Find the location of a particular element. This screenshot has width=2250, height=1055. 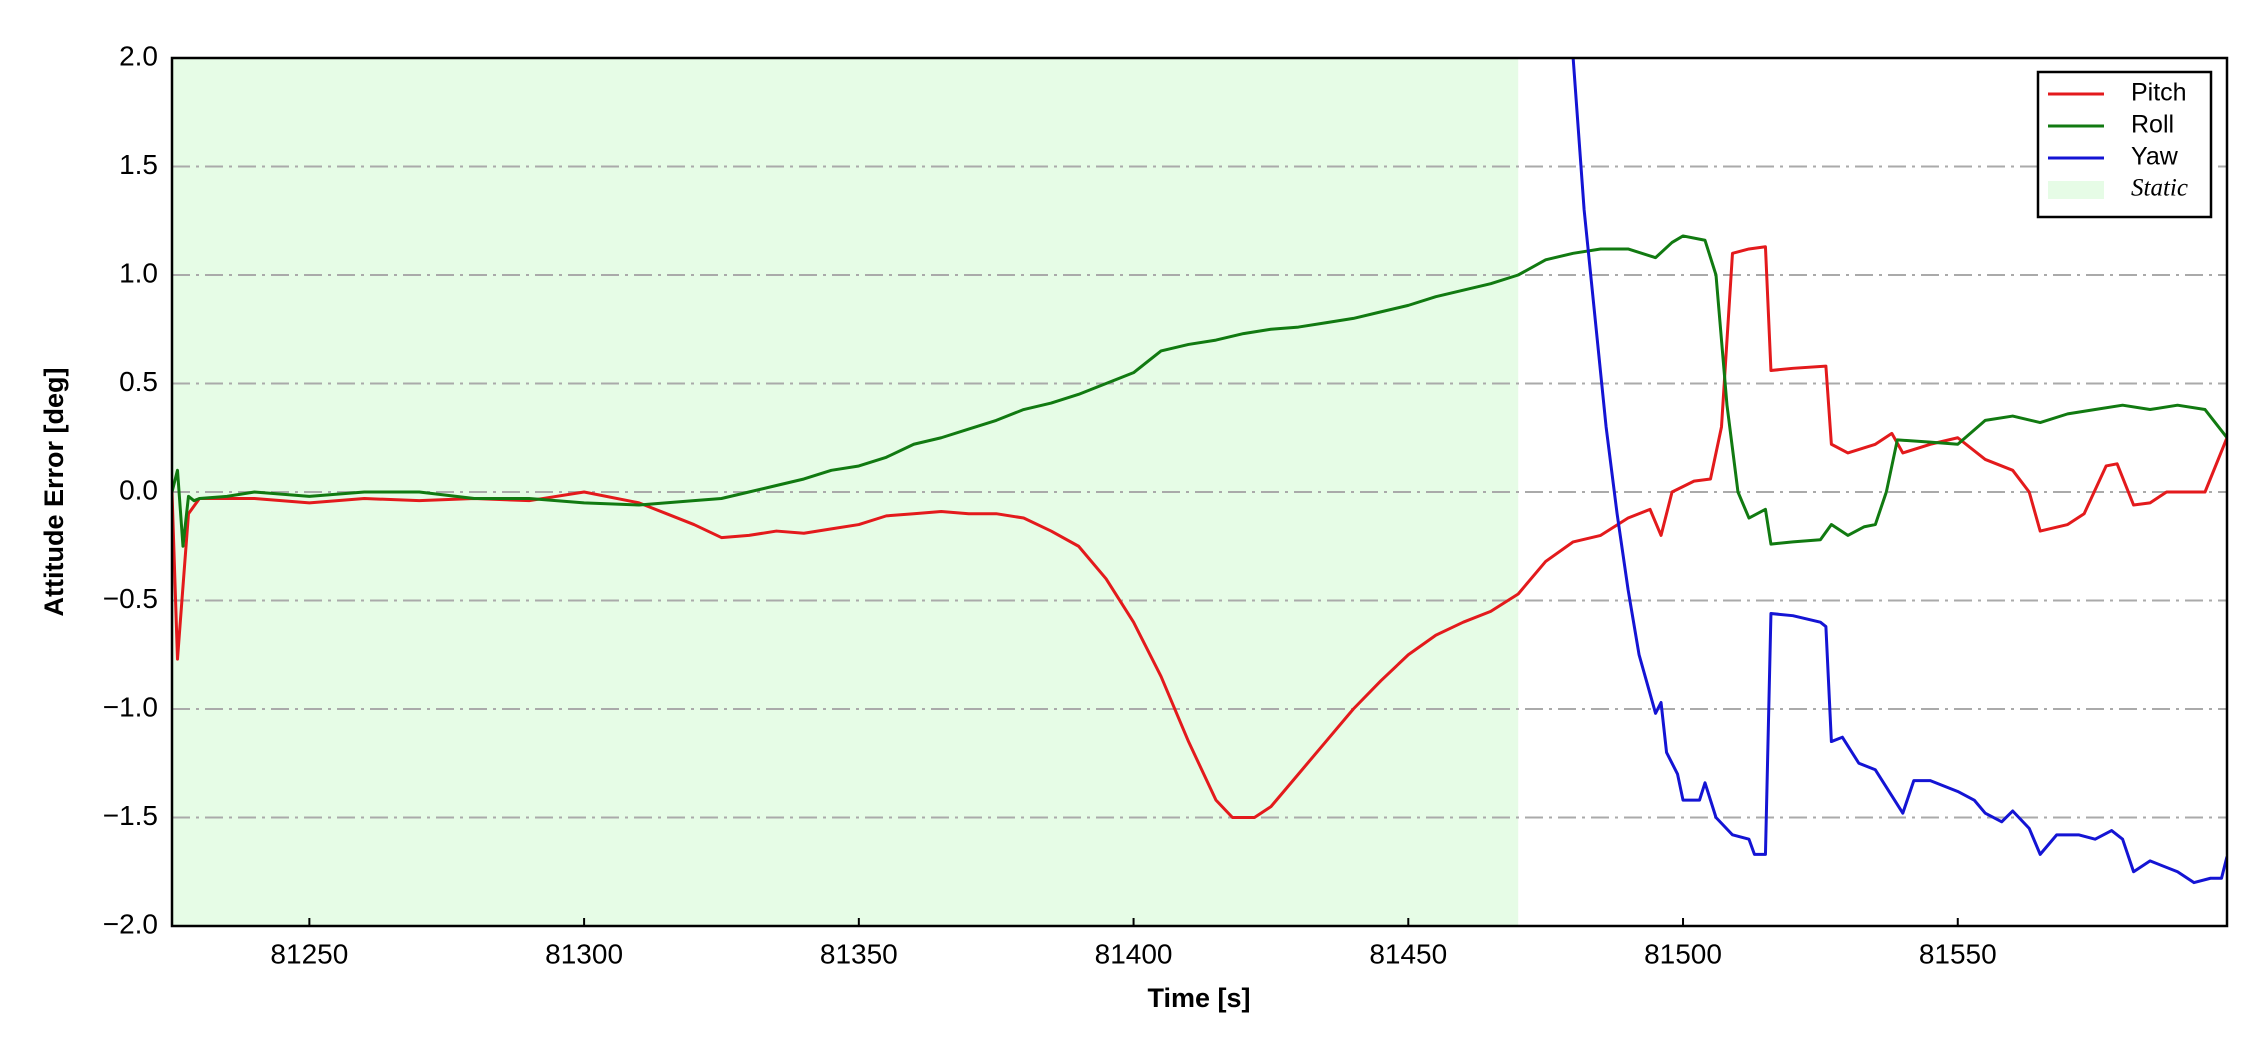

y-tick-label: −0.5 is located at coordinates (130, 598).